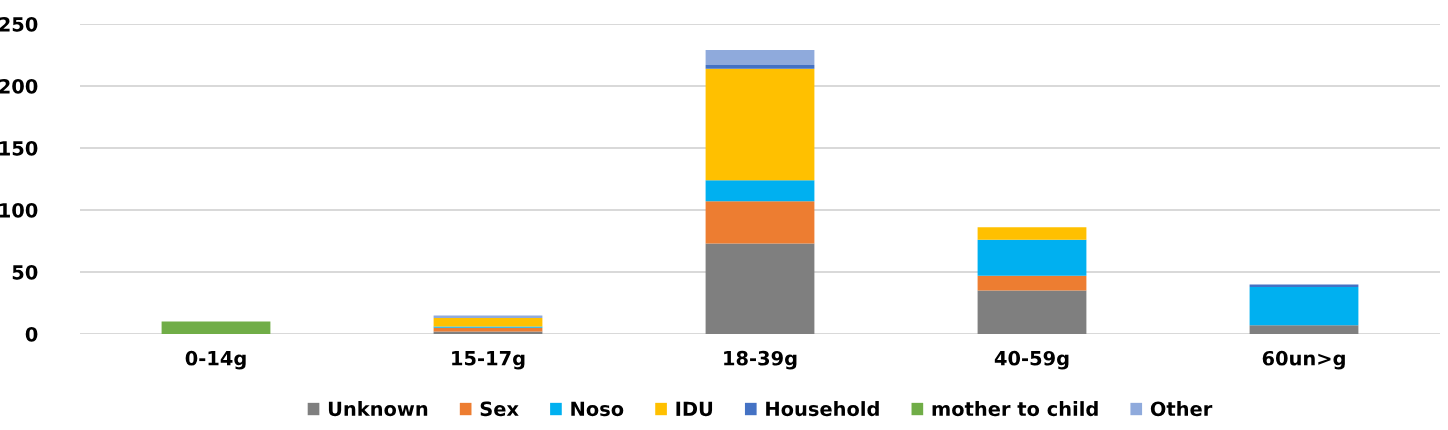 The image size is (1448, 430). Describe the element at coordinates (25, 272) in the screenshot. I see `y-tick-label: 50` at that location.